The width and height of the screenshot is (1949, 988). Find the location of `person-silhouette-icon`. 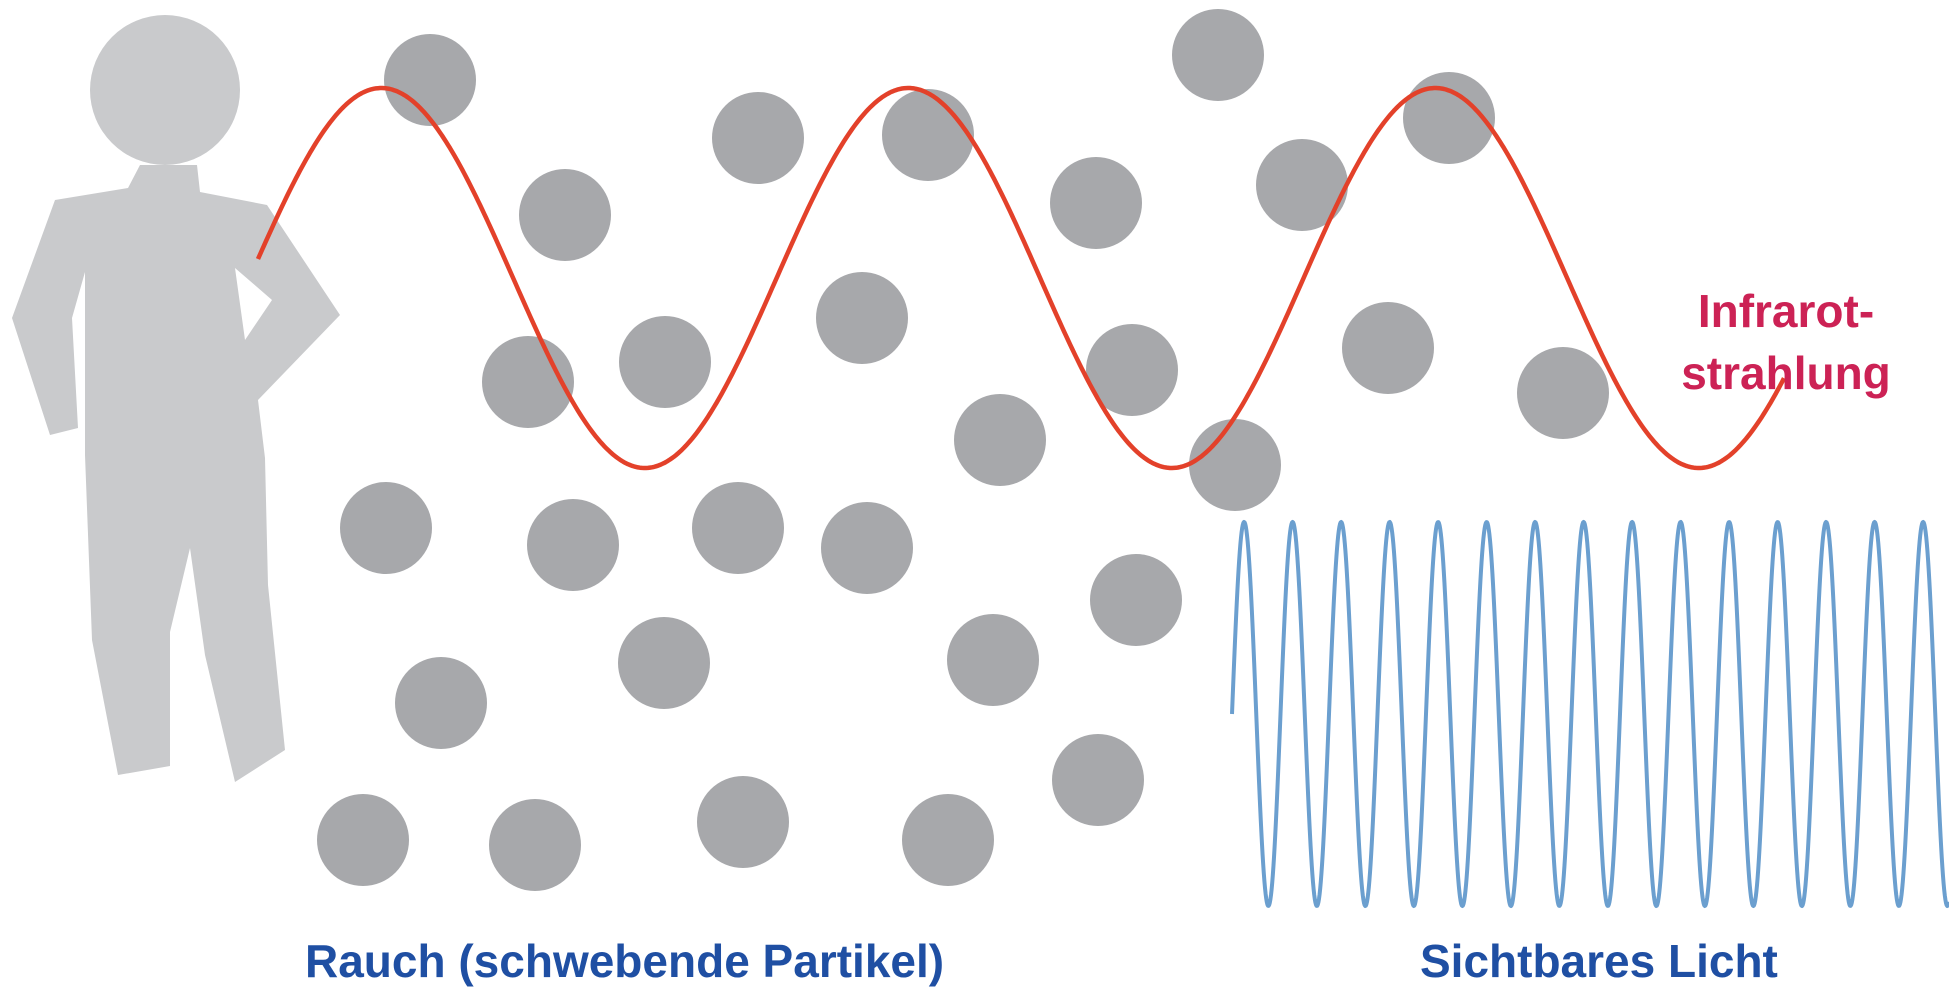

person-silhouette-icon is located at coordinates (176, 398).